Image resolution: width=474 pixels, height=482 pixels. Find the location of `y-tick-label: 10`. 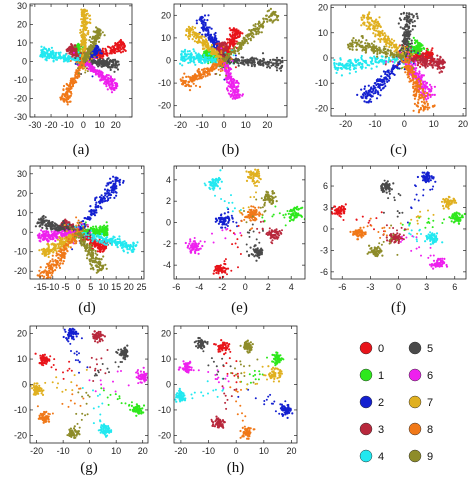

y-tick-label: 10 is located at coordinates (166, 38).